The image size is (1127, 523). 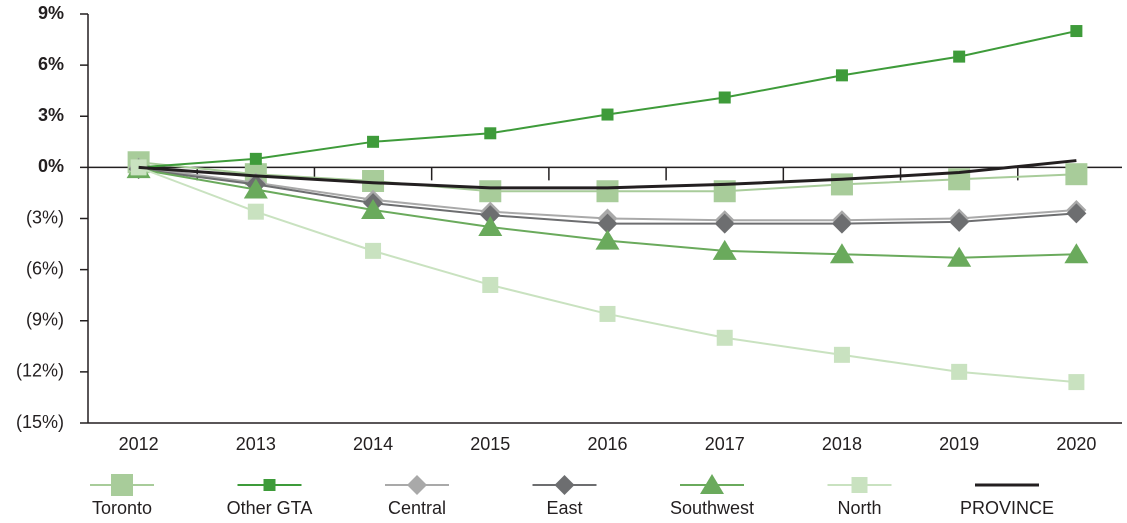 What do you see at coordinates (51, 13) in the screenshot?
I see `y-tick-label: 9%` at bounding box center [51, 13].